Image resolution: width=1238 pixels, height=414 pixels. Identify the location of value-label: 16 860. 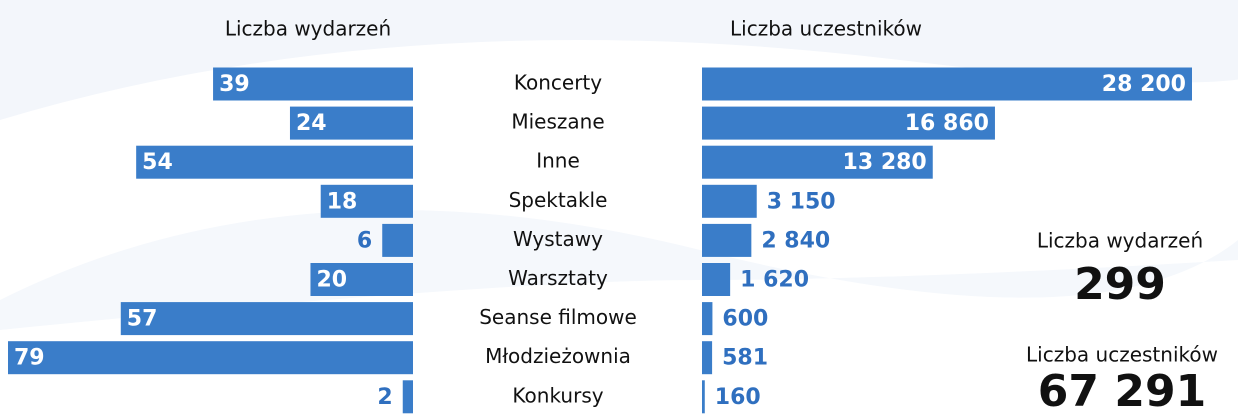
(947, 123).